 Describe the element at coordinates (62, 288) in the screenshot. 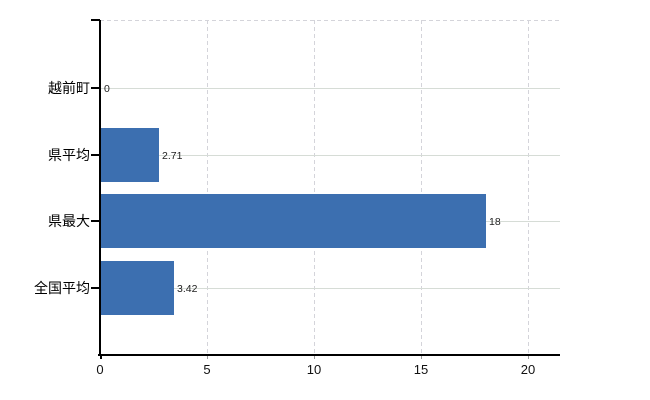

I see `category-label: 全国平均` at that location.